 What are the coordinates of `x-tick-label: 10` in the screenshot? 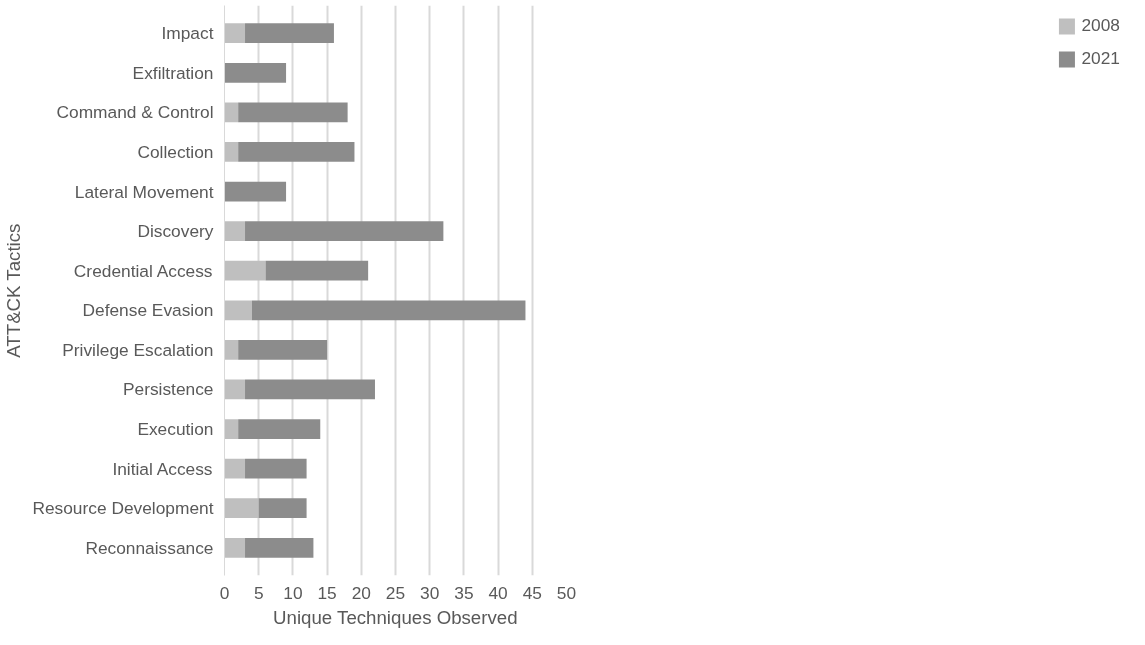 It's located at (293, 592).